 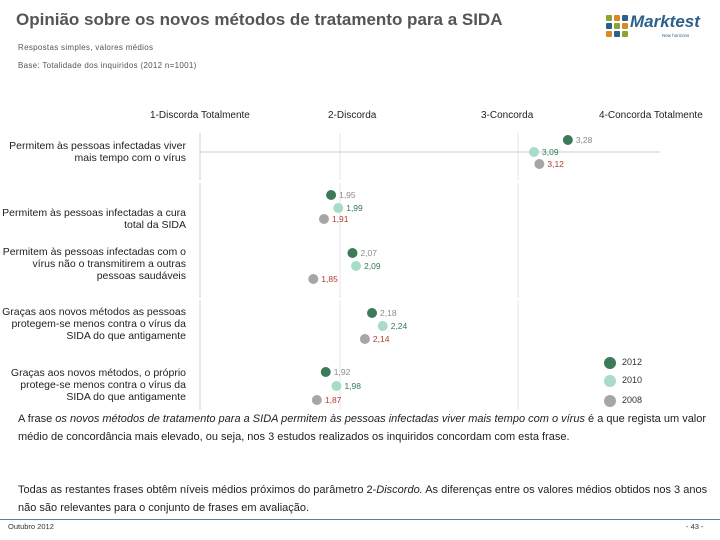 What do you see at coordinates (584, 140) in the screenshot?
I see `value-label-2012-row-1: 3,28` at bounding box center [584, 140].